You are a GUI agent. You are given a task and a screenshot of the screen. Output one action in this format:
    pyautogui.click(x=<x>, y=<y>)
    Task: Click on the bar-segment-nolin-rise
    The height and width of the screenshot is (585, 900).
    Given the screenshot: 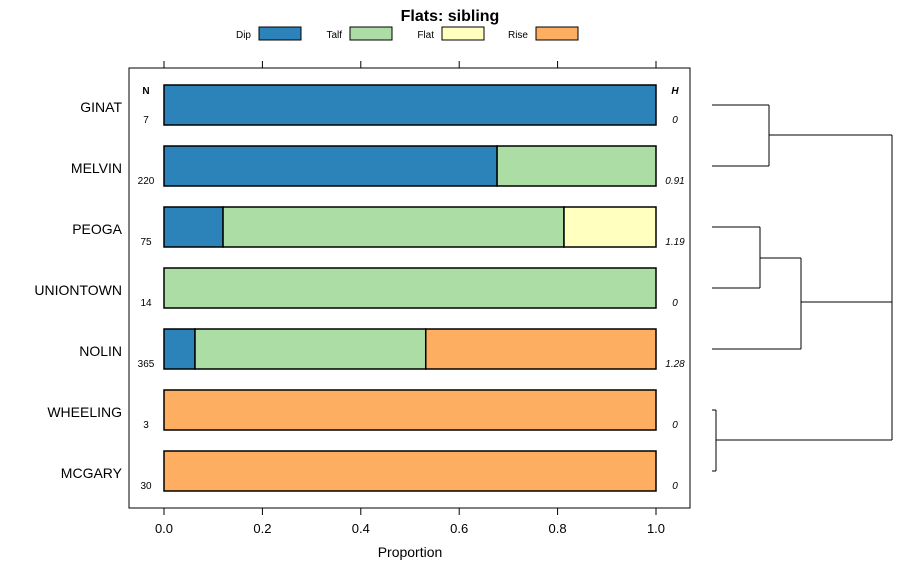 What is the action you would take?
    pyautogui.click(x=540, y=349)
    